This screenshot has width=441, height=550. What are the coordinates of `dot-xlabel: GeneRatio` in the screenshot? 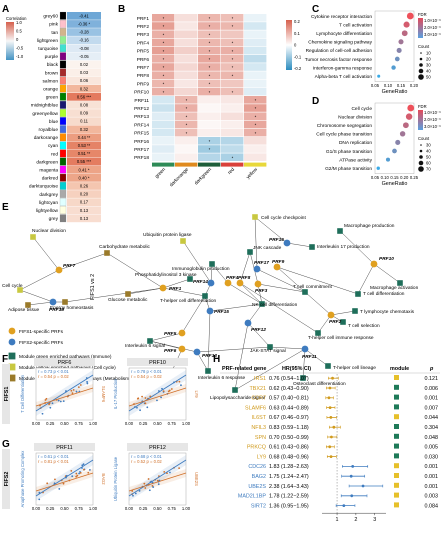 It's located at (395, 184).